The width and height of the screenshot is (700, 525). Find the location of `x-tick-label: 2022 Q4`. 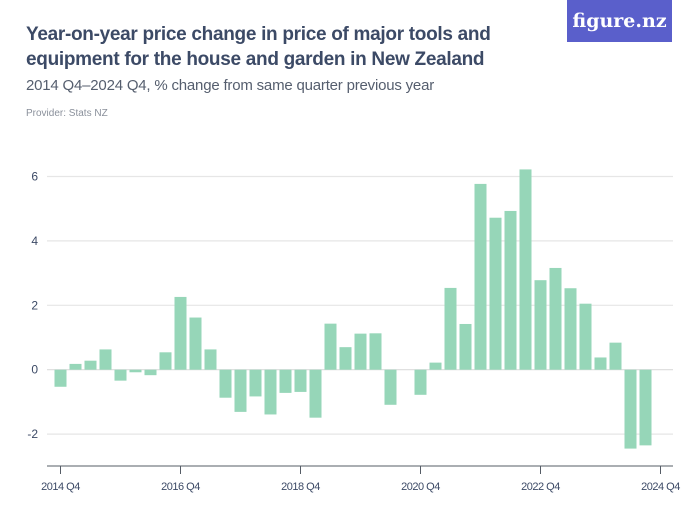

x-tick-label: 2022 Q4 is located at coordinates (540, 487).